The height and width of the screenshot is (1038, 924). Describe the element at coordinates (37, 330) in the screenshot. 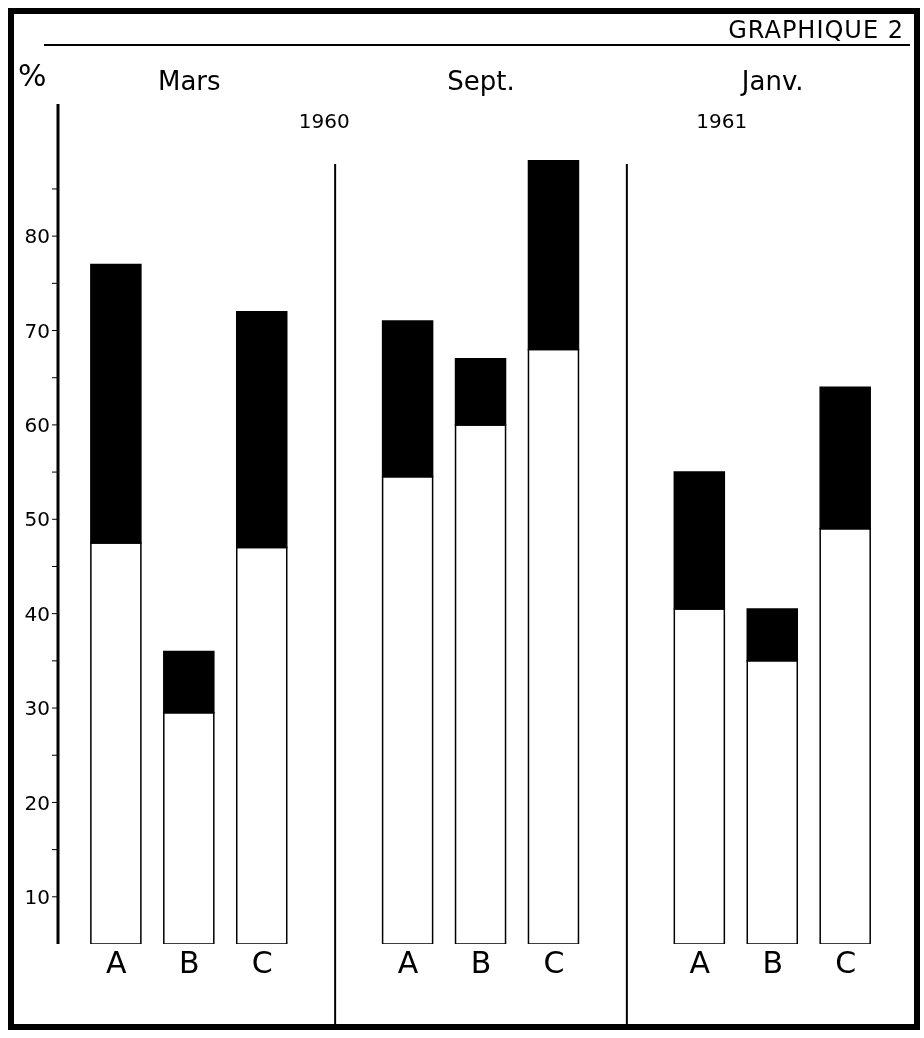

I see `y-tick-label: 70` at that location.